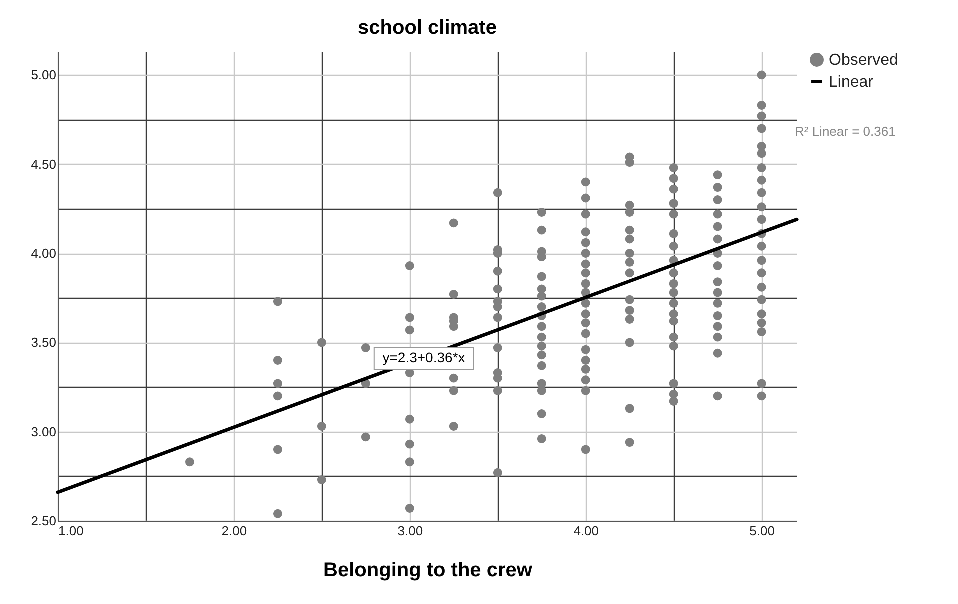 The height and width of the screenshot is (604, 958). I want to click on y-tick-label: 5.00, so click(43, 75).